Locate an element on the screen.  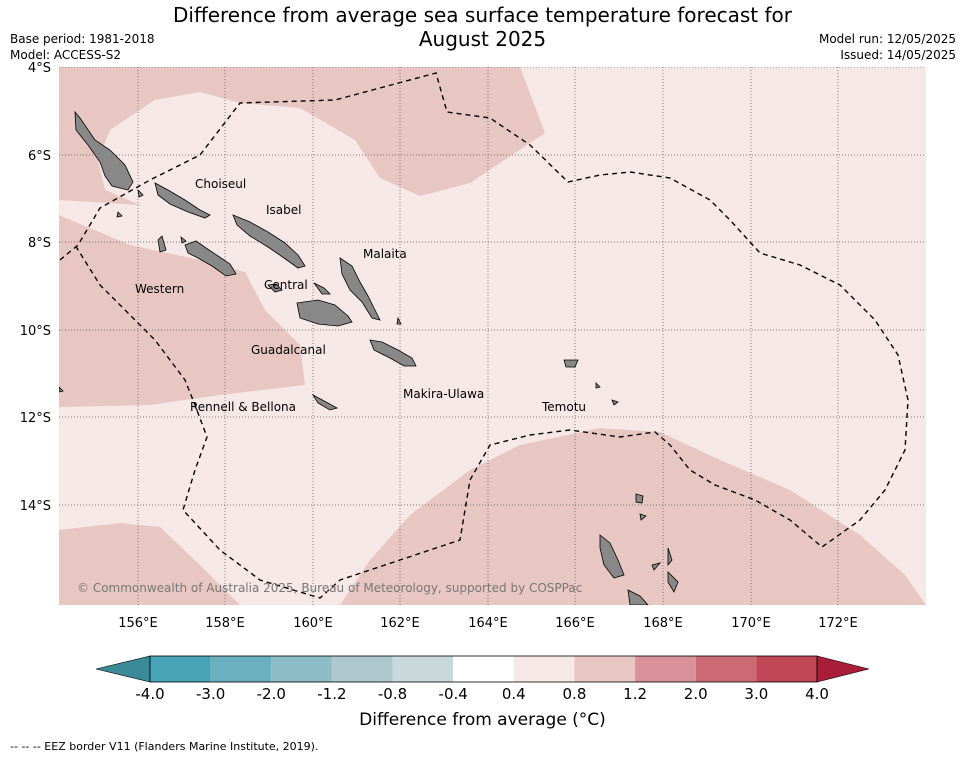
label-rennell-bellona: Rennell & Bellona is located at coordinates (243, 407).